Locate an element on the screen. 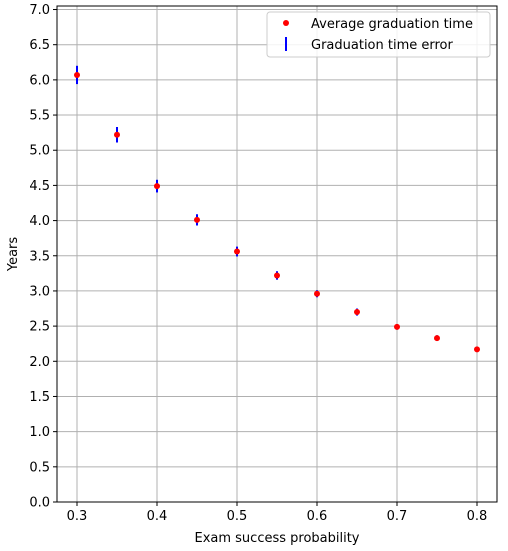  y-tick-label: 2.0 is located at coordinates (39, 362).